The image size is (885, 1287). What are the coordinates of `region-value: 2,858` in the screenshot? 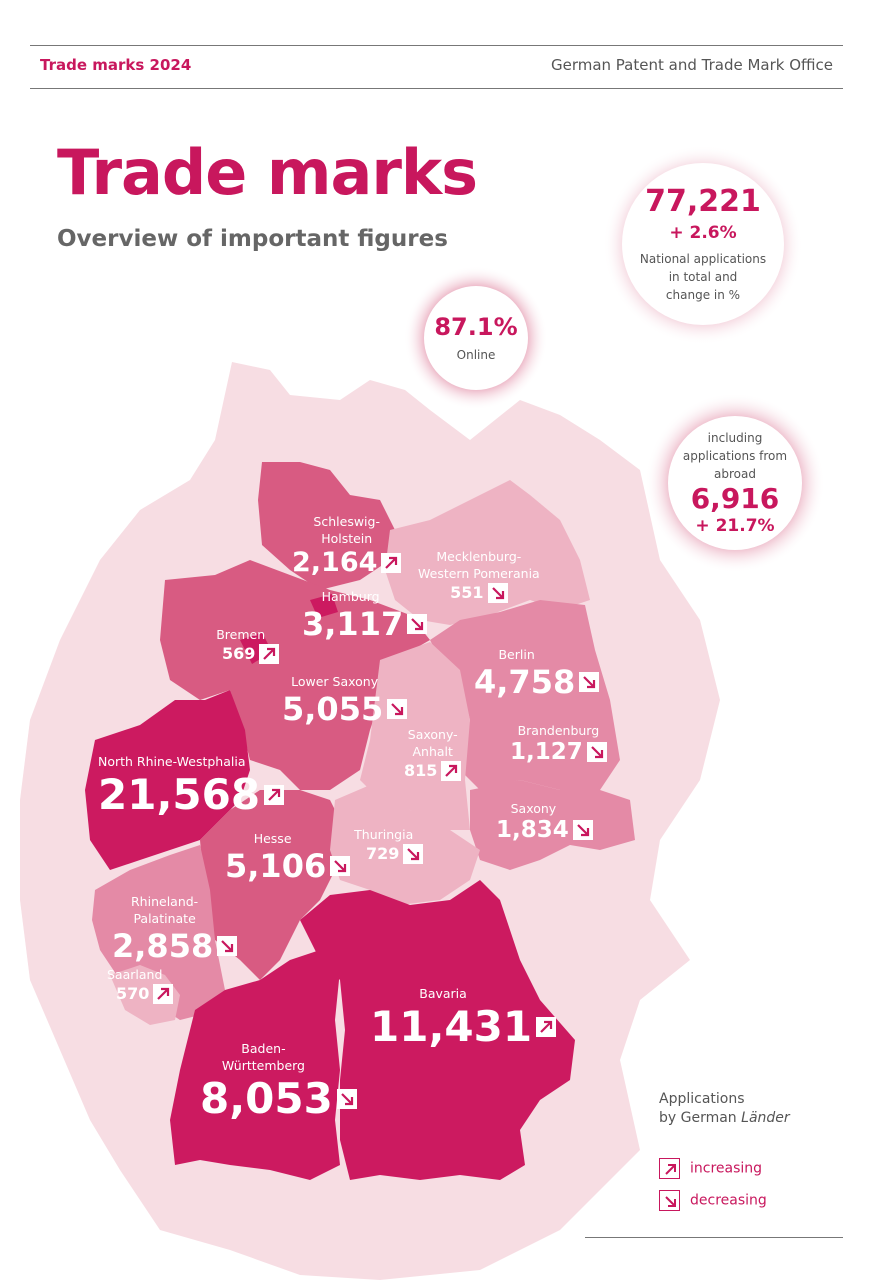 It's located at (162, 946).